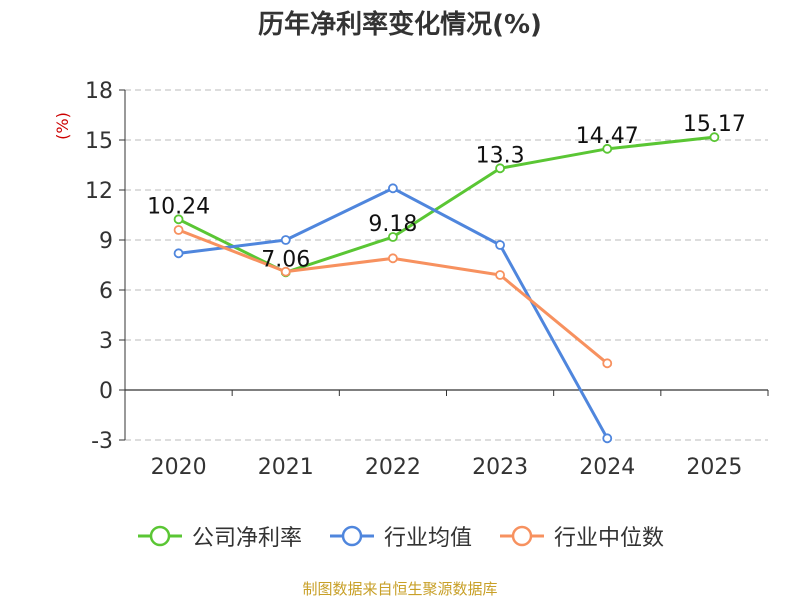 This screenshot has width=800, height=600. What do you see at coordinates (714, 467) in the screenshot?
I see `x-tick-label: 2025` at bounding box center [714, 467].